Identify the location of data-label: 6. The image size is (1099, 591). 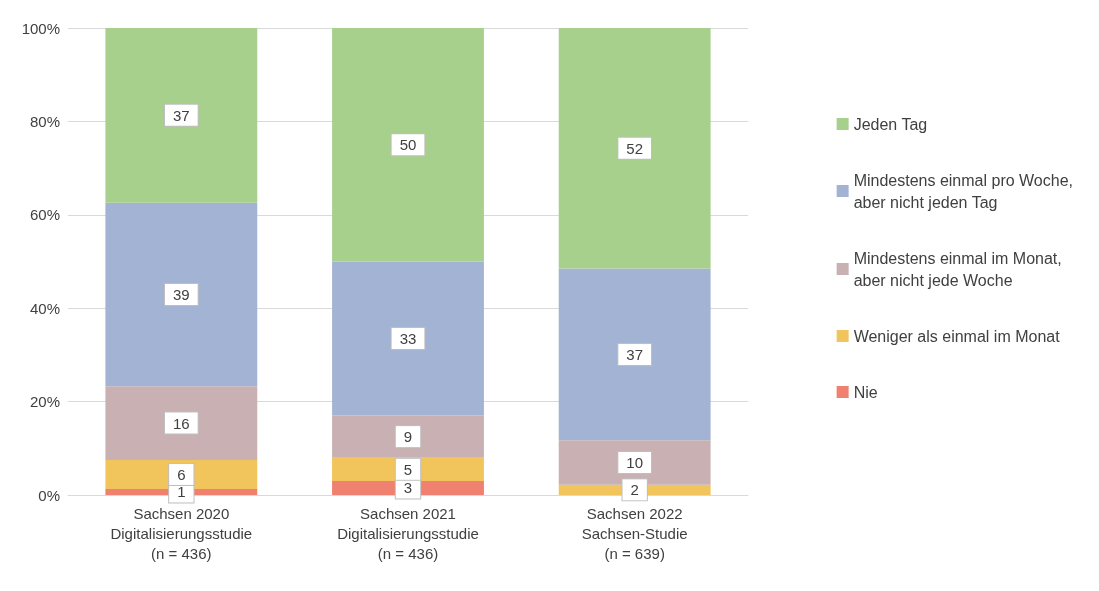
(181, 474).